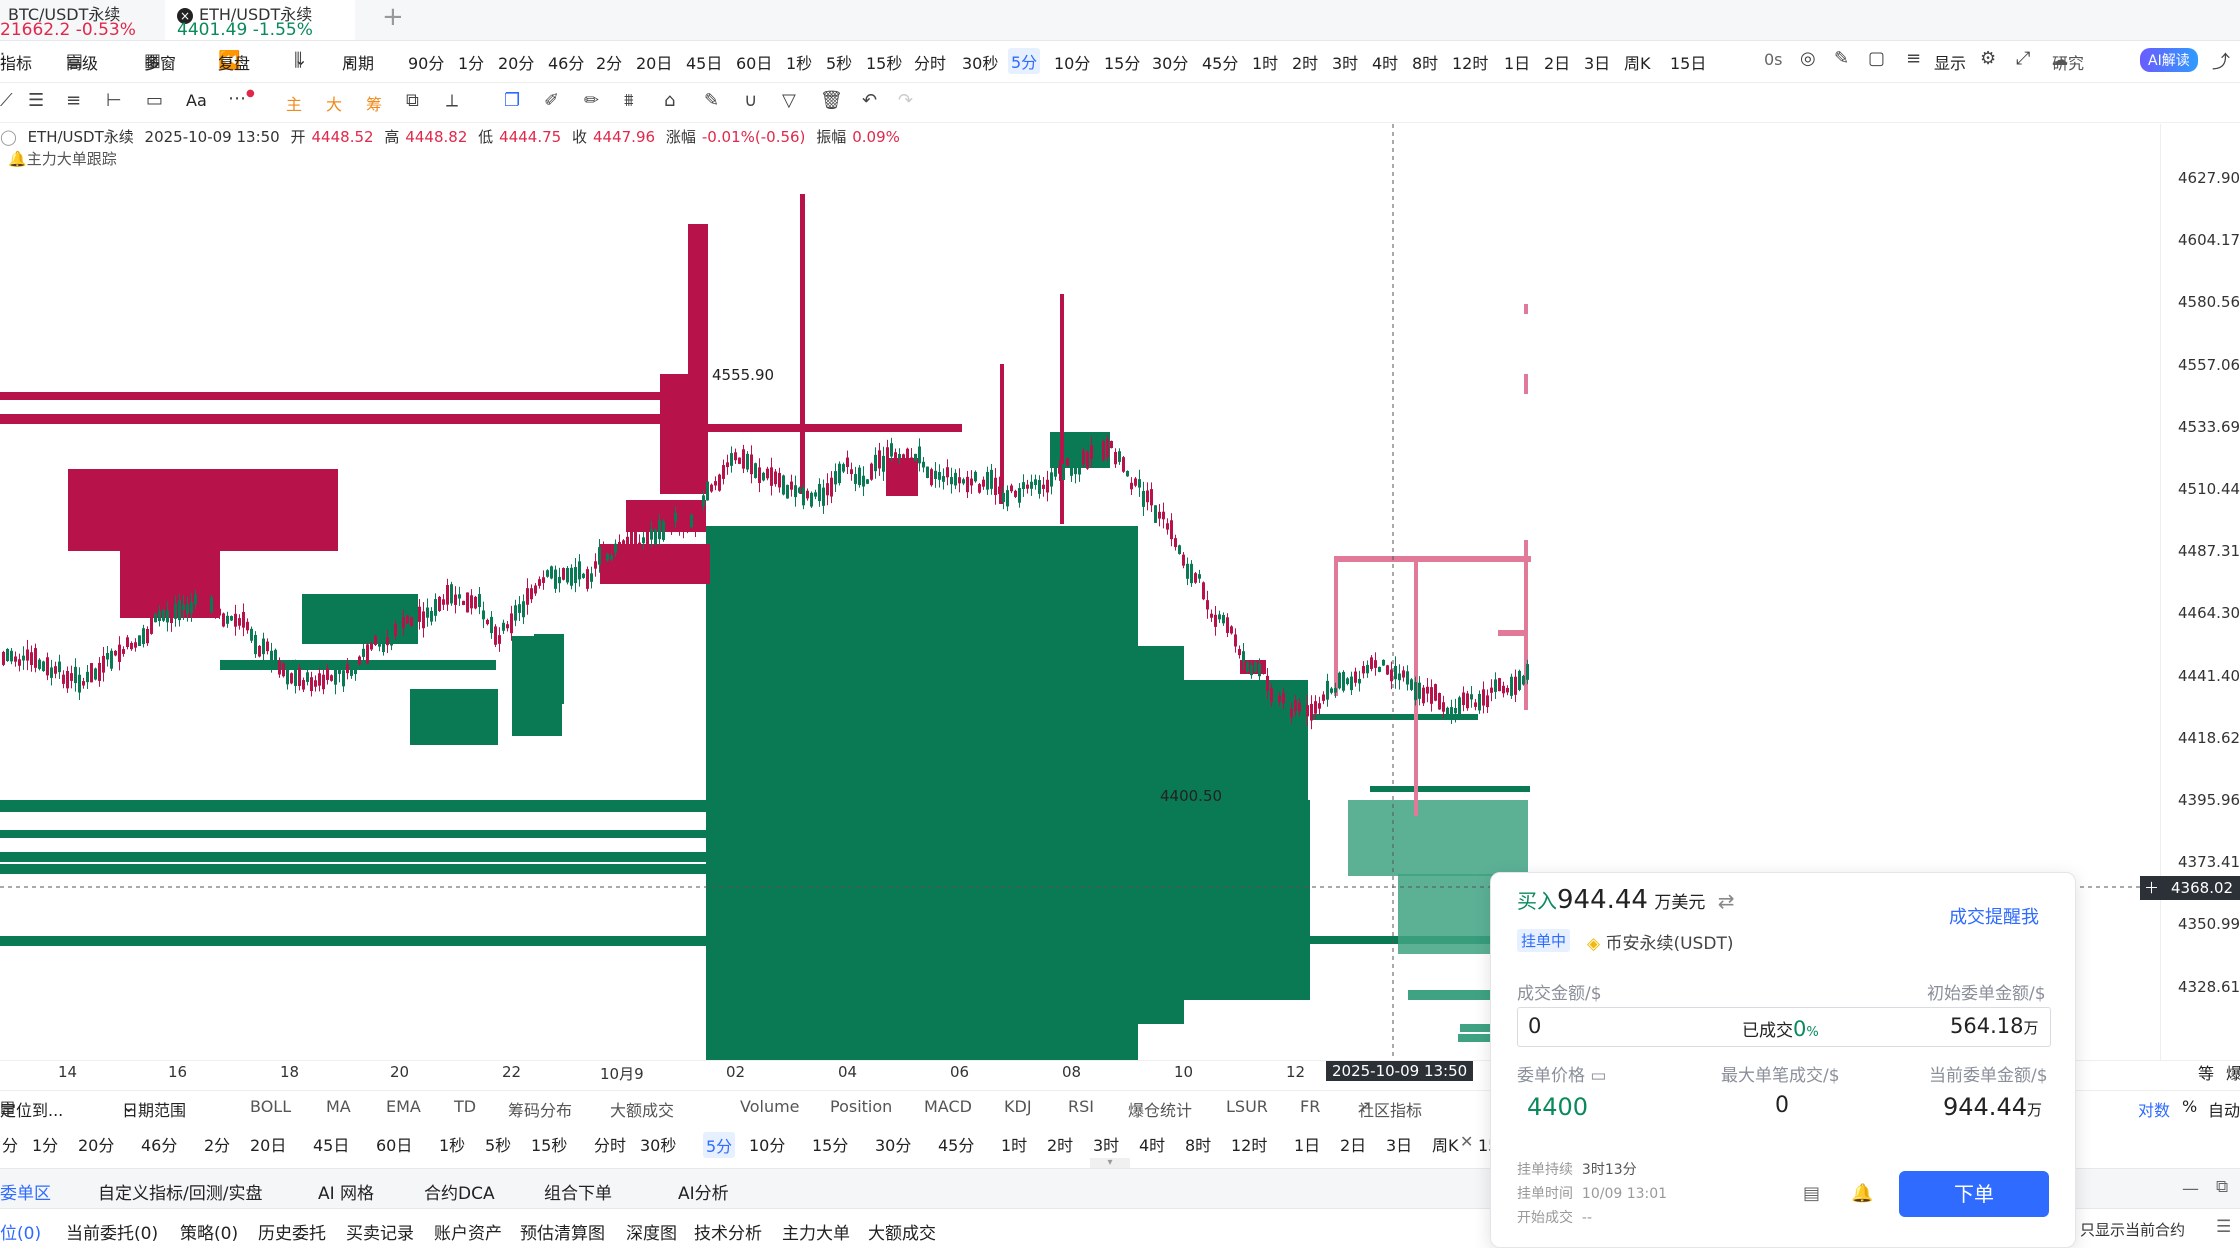 The width and height of the screenshot is (2240, 1248). Describe the element at coordinates (552, 100) in the screenshot. I see `brush-icon: ✐` at that location.